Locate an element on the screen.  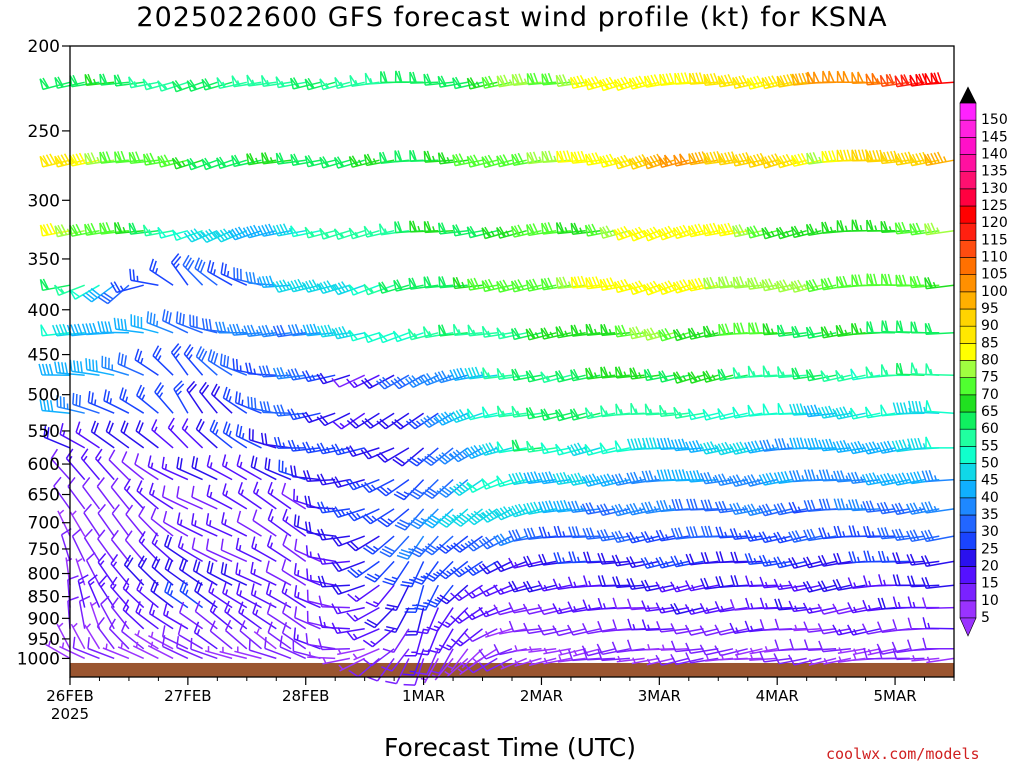
y-tick-label: 550 is located at coordinates (44, 432).